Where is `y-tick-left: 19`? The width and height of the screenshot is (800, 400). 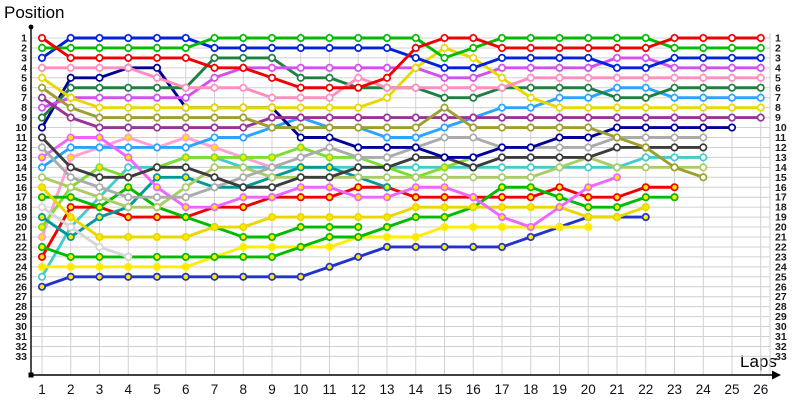
y-tick-left: 19 is located at coordinates (21, 218).